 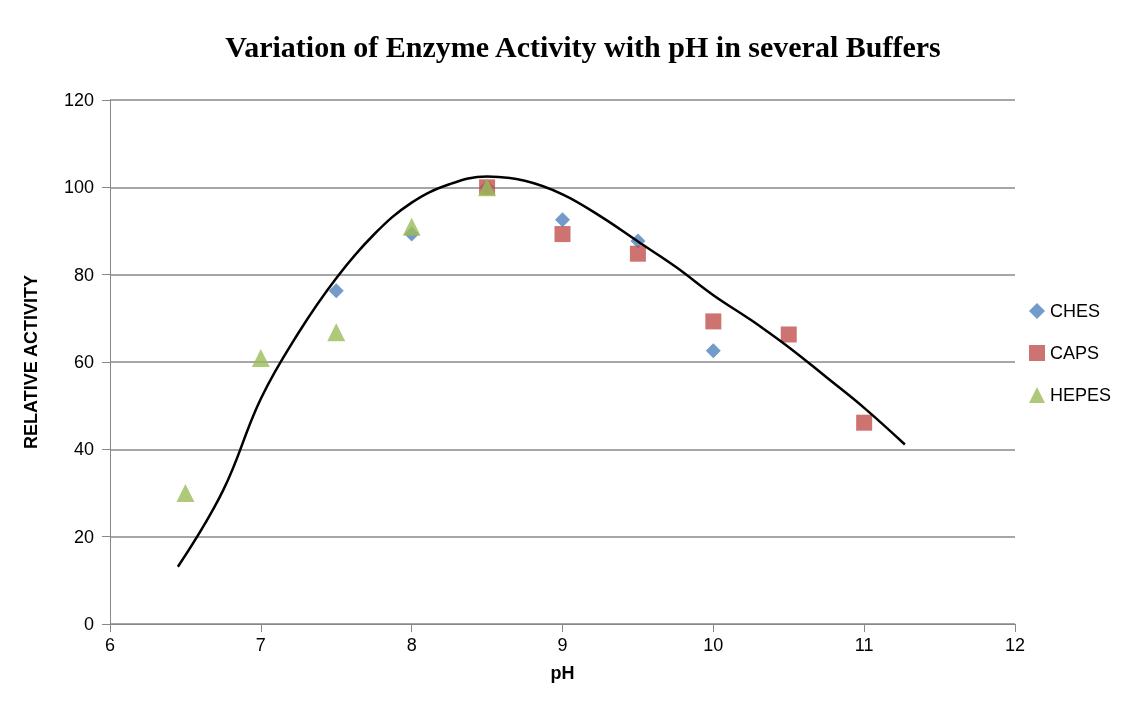 What do you see at coordinates (78, 187) in the screenshot?
I see `y-tick-label: 100` at bounding box center [78, 187].